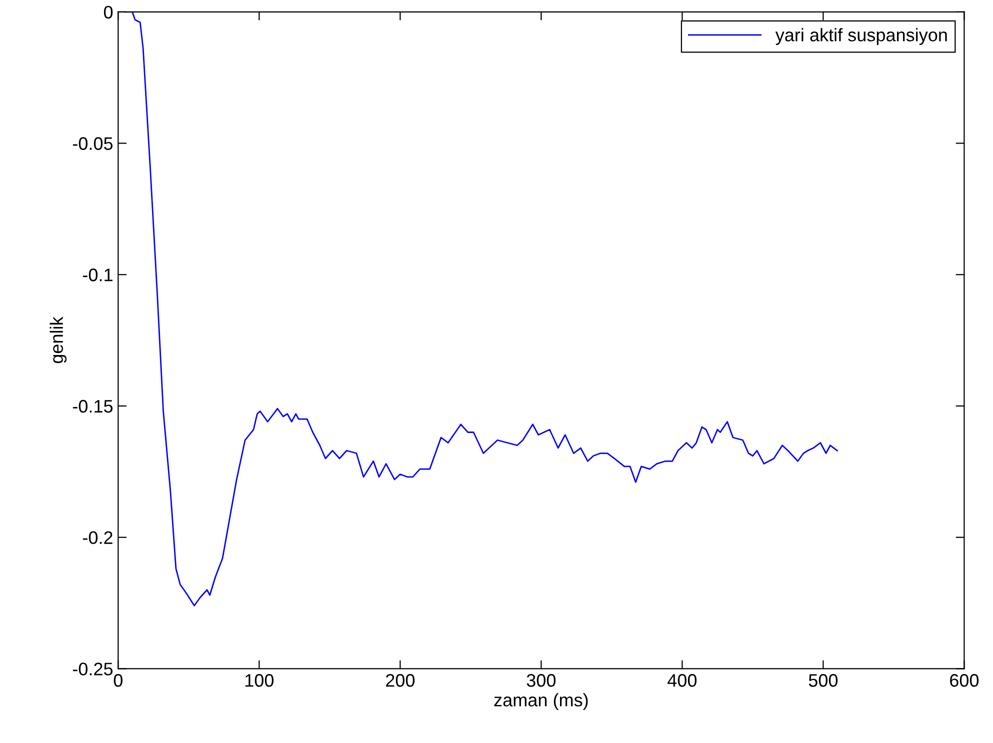 The height and width of the screenshot is (743, 993). I want to click on x-tick-label: 200, so click(400, 680).